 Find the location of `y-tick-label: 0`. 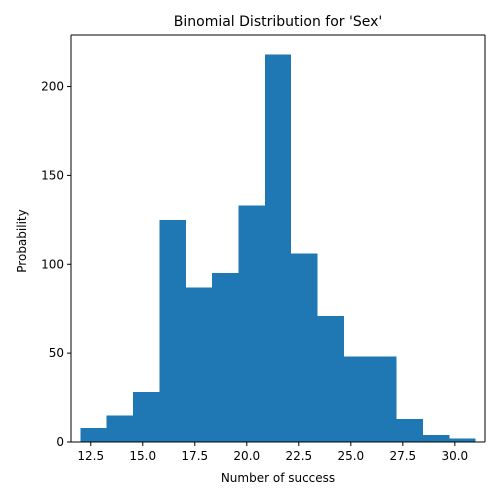

y-tick-label: 0 is located at coordinates (60, 442).